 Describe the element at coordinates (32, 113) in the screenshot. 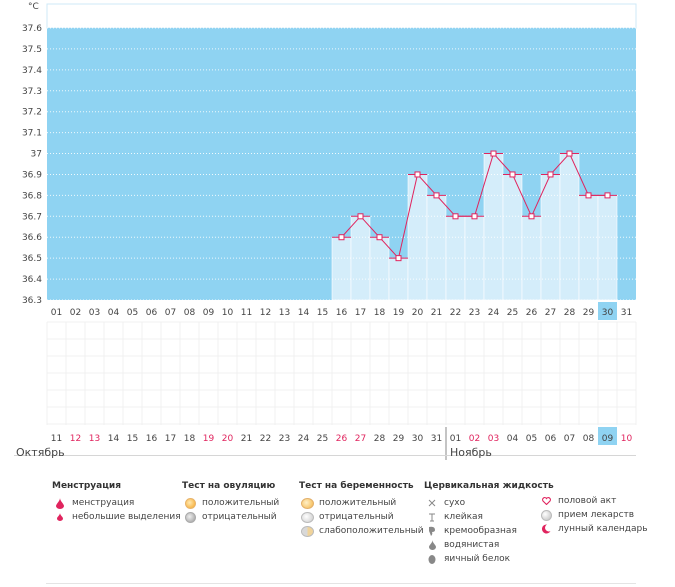

I see `y-tick-label: 37.2` at that location.